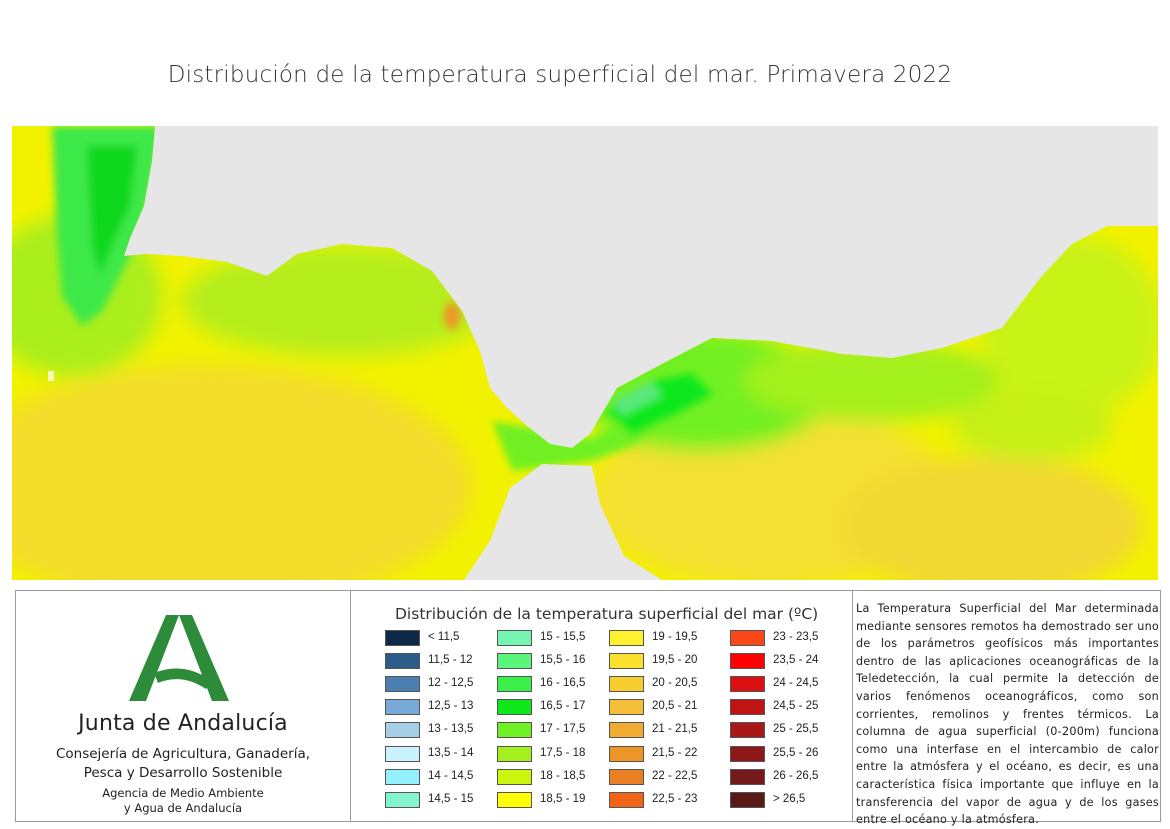 This screenshot has height=829, width=1170. What do you see at coordinates (451, 775) in the screenshot?
I see `legend-label: 14 - 14,5` at bounding box center [451, 775].